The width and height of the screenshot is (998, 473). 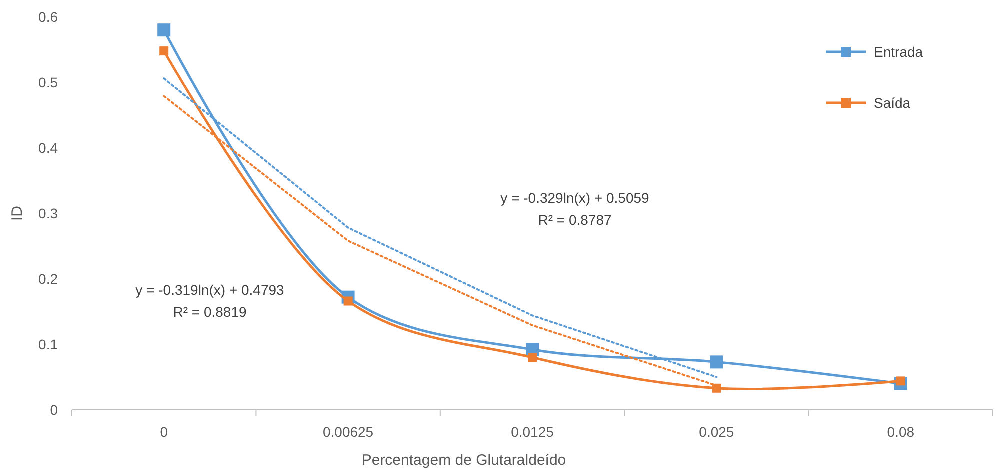 I want to click on y-tick-label: 0.3, so click(x=48, y=213).